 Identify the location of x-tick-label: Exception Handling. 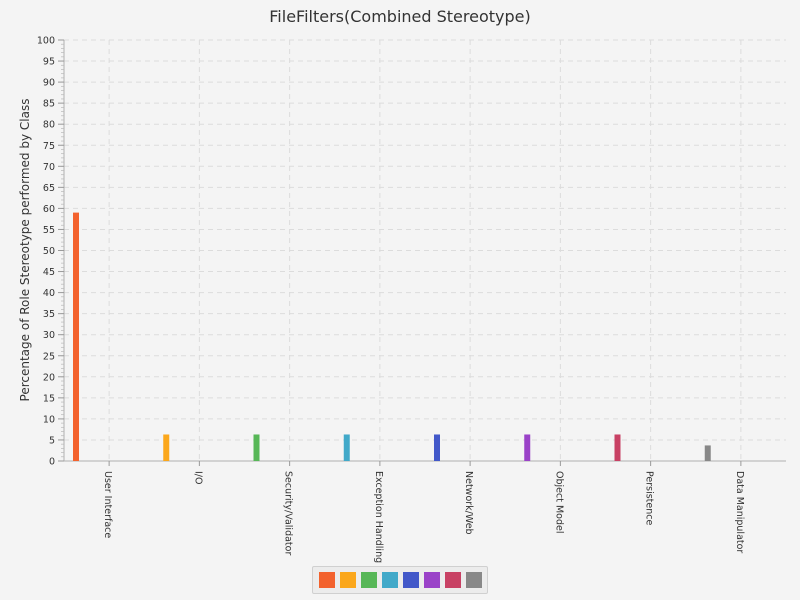
(378, 517).